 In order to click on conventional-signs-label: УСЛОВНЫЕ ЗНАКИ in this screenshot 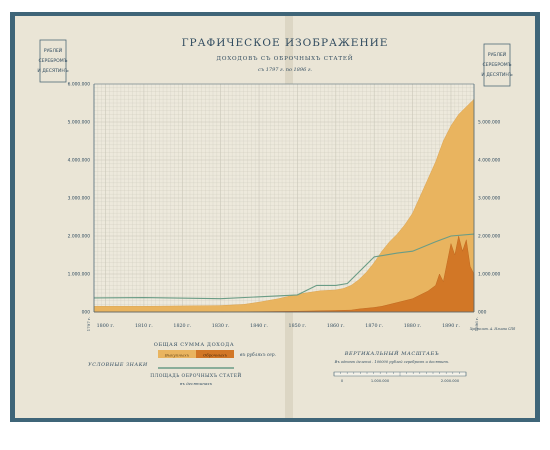, I will do `click(118, 365)`.